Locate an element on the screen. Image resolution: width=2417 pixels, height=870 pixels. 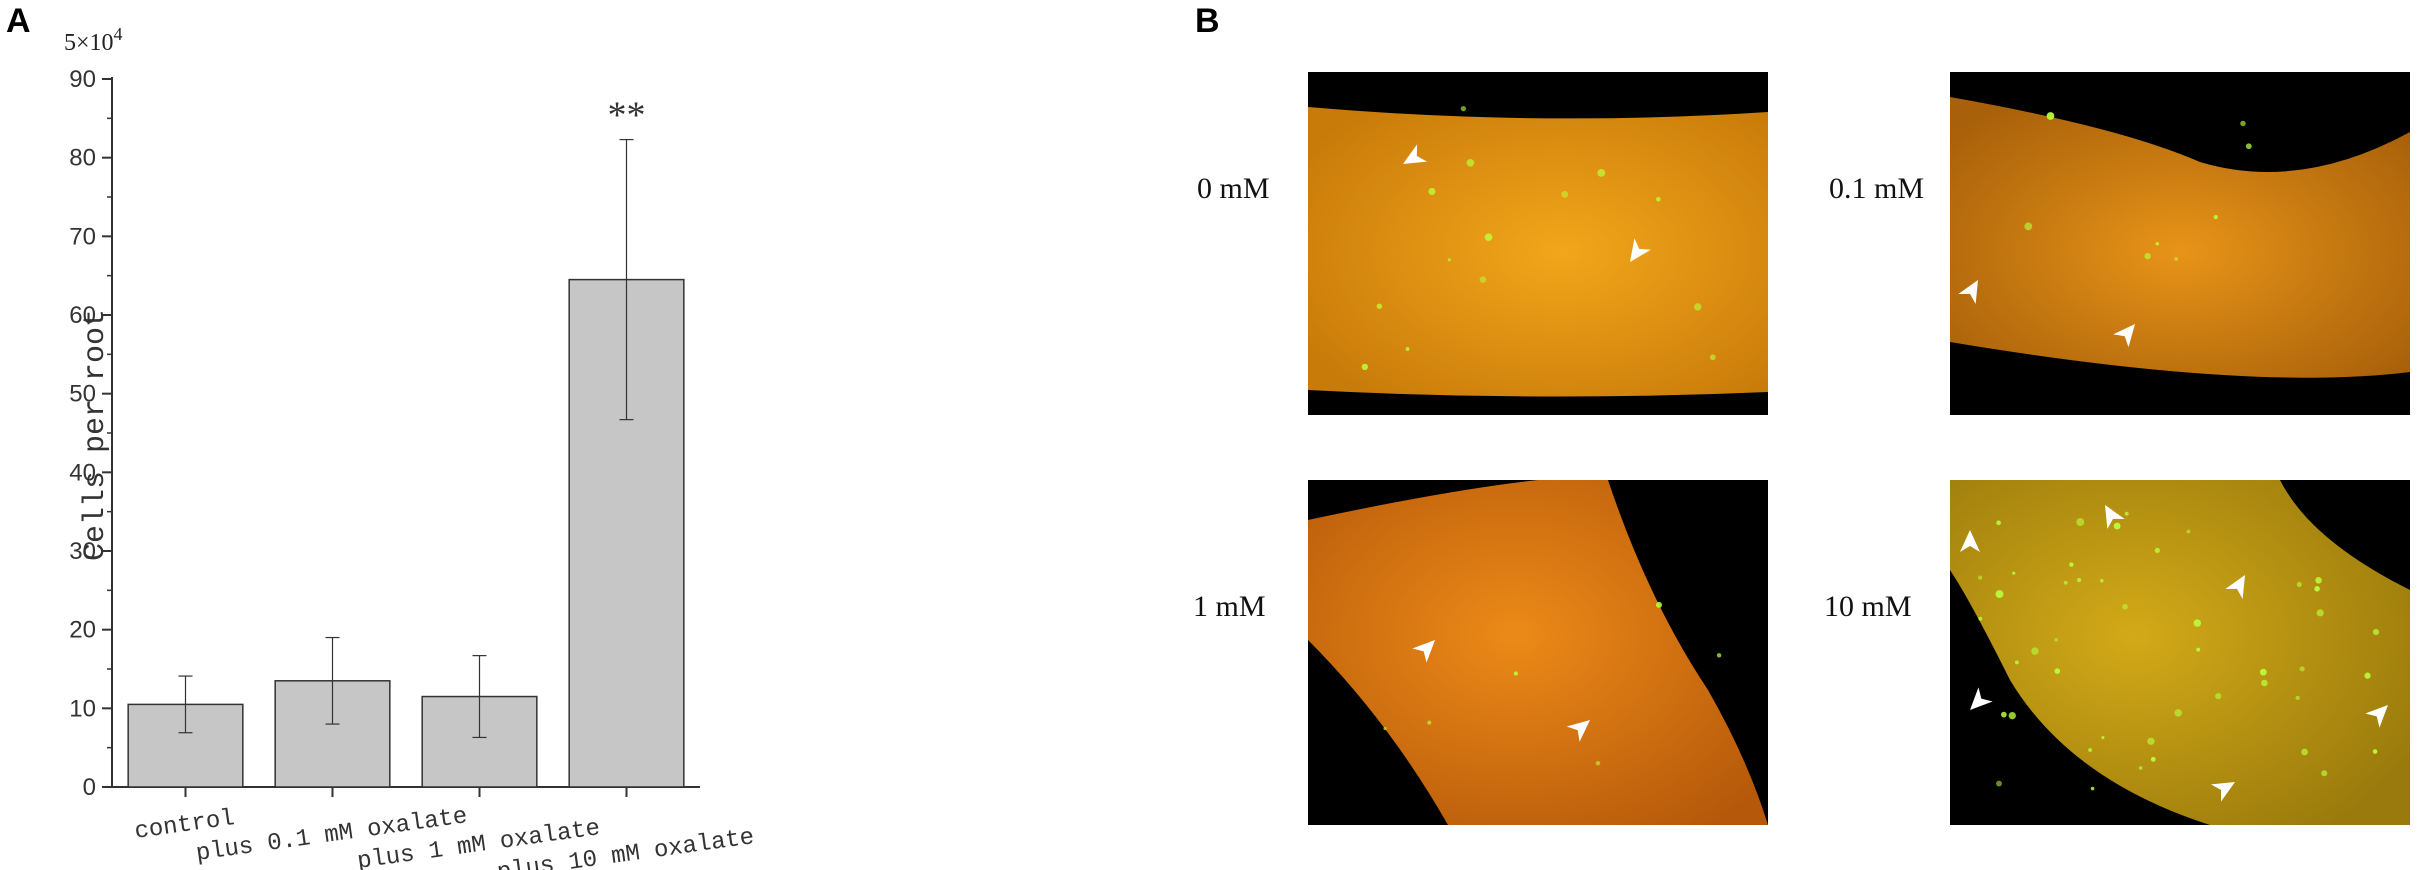
panel-b-label: B is located at coordinates (1207, 21).